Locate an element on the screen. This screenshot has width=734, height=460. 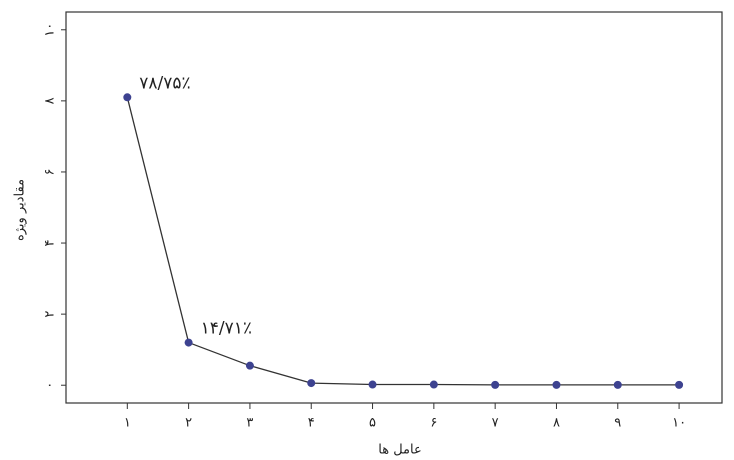
x-tick-label: ۸ is located at coordinates (556, 423).